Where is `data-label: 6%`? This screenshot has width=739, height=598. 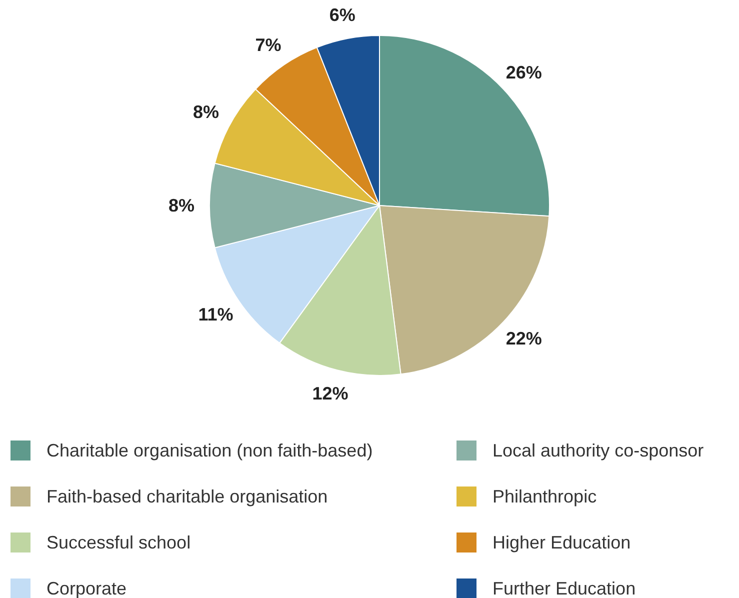 data-label: 6% is located at coordinates (342, 14).